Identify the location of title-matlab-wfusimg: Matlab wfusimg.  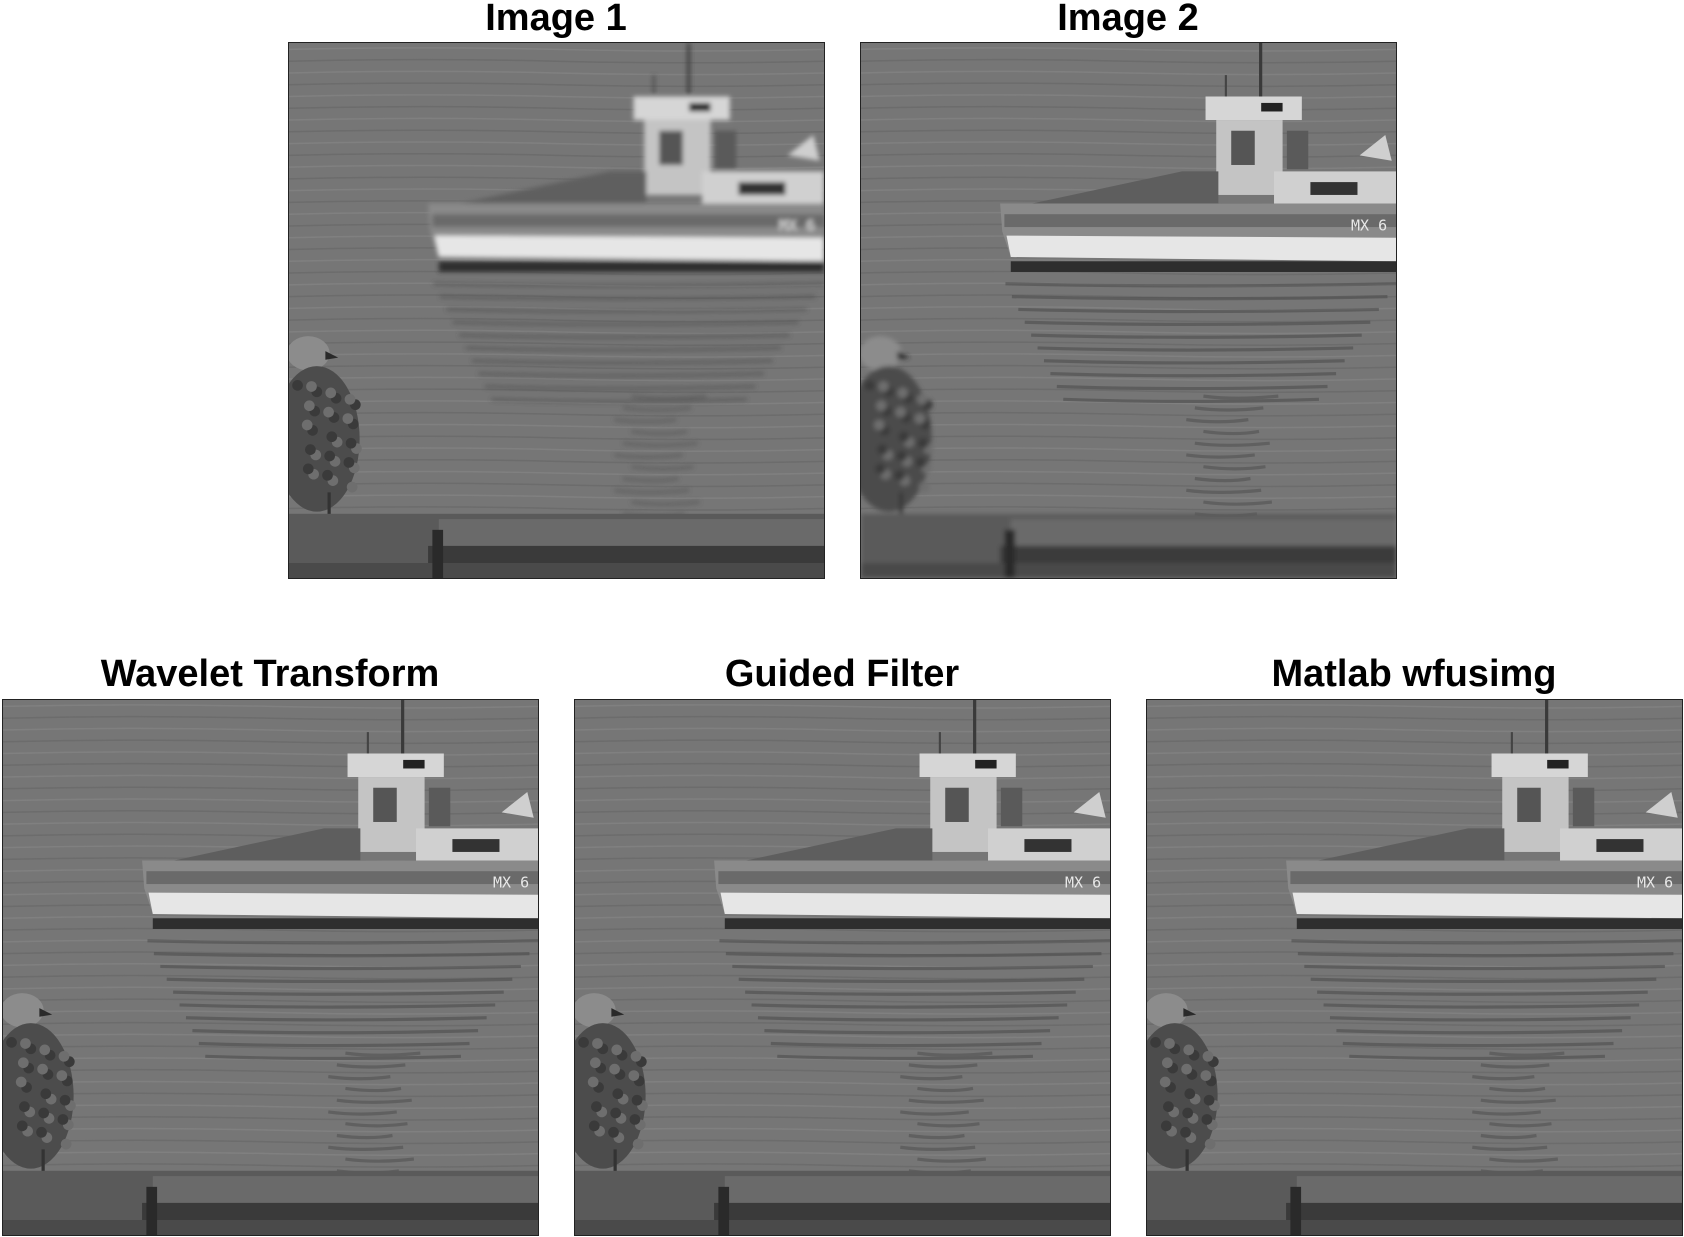
(1414, 674).